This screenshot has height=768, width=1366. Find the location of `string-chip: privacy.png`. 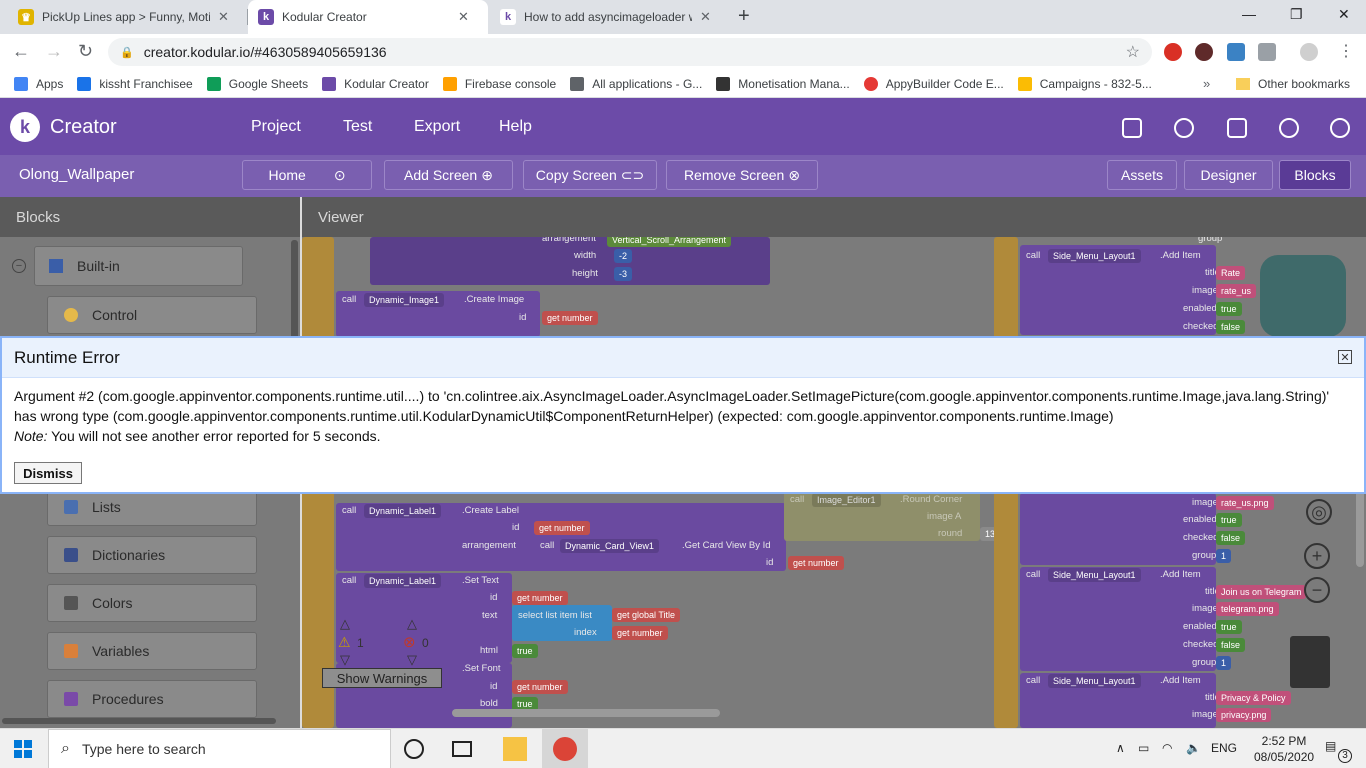

string-chip: privacy.png is located at coordinates (1244, 715).